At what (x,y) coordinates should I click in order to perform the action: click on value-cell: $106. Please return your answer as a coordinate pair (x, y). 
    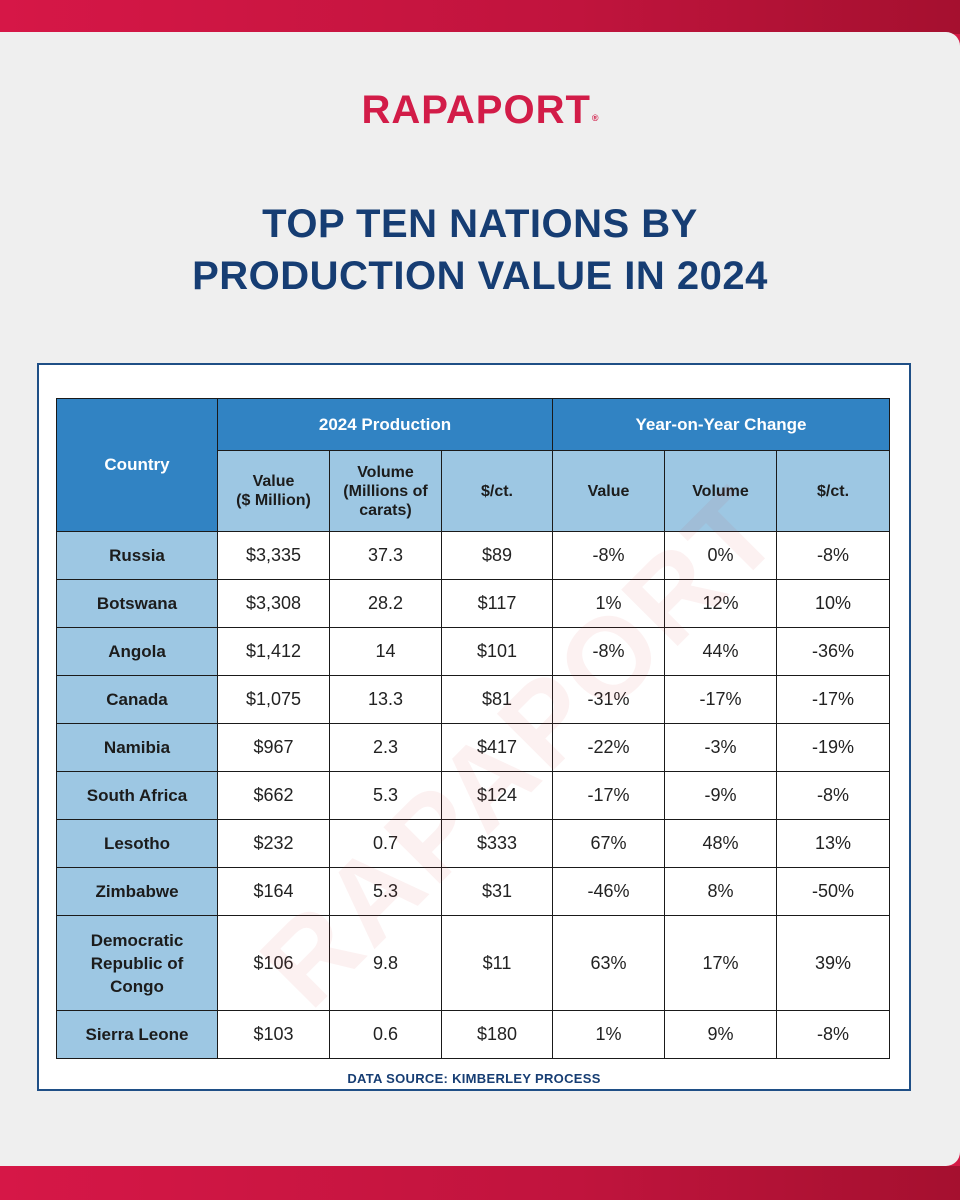
    Looking at the image, I should click on (273, 963).